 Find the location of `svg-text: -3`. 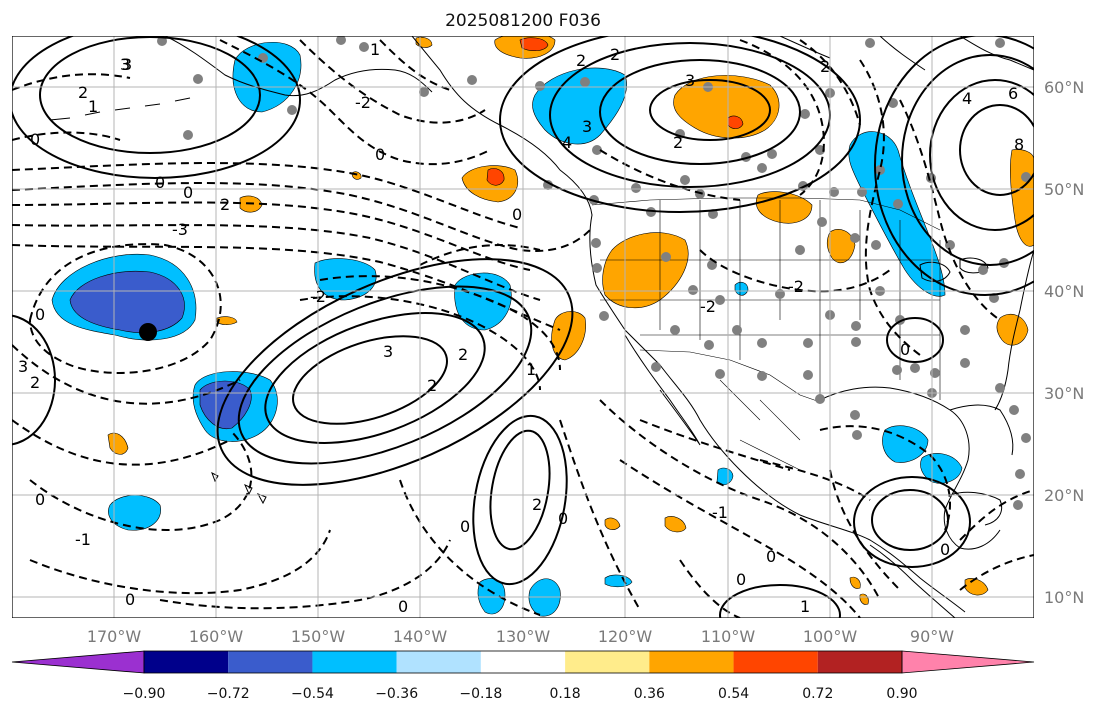

svg-text: -3 is located at coordinates (180, 229).